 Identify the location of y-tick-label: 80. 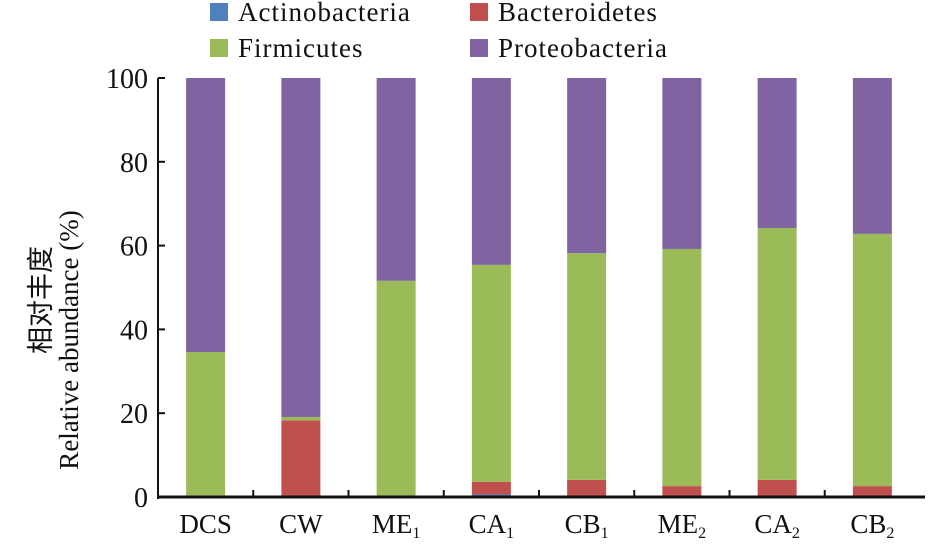
(134, 163).